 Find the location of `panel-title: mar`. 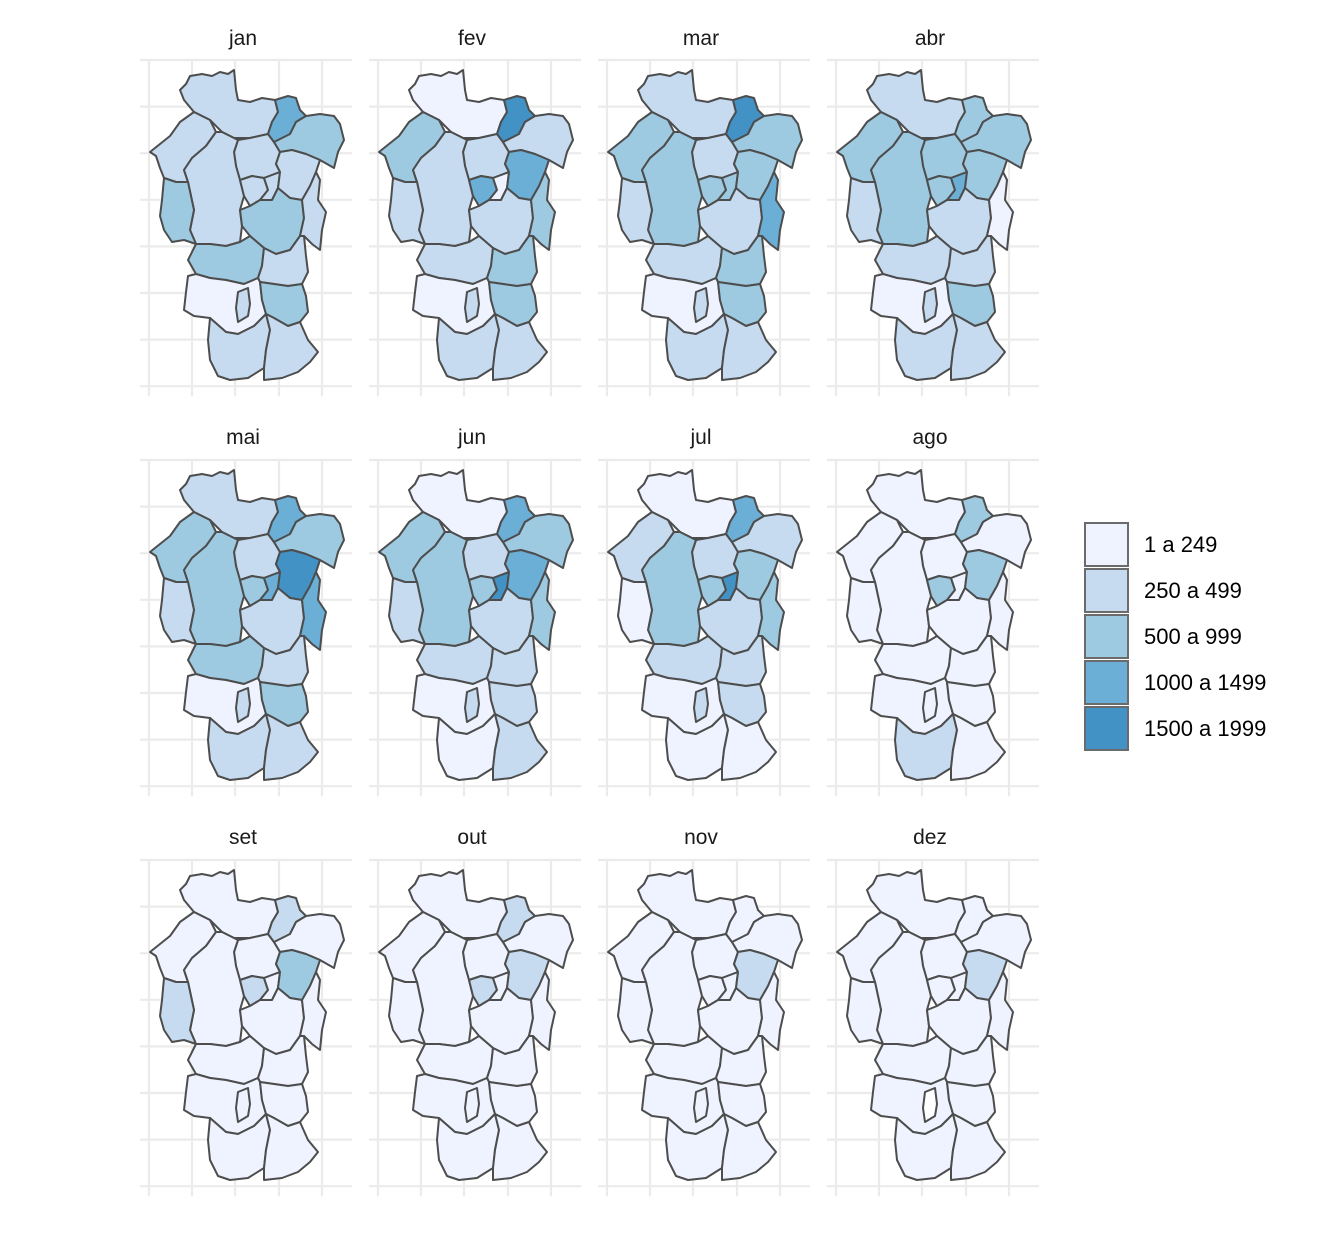

panel-title: mar is located at coordinates (701, 38).